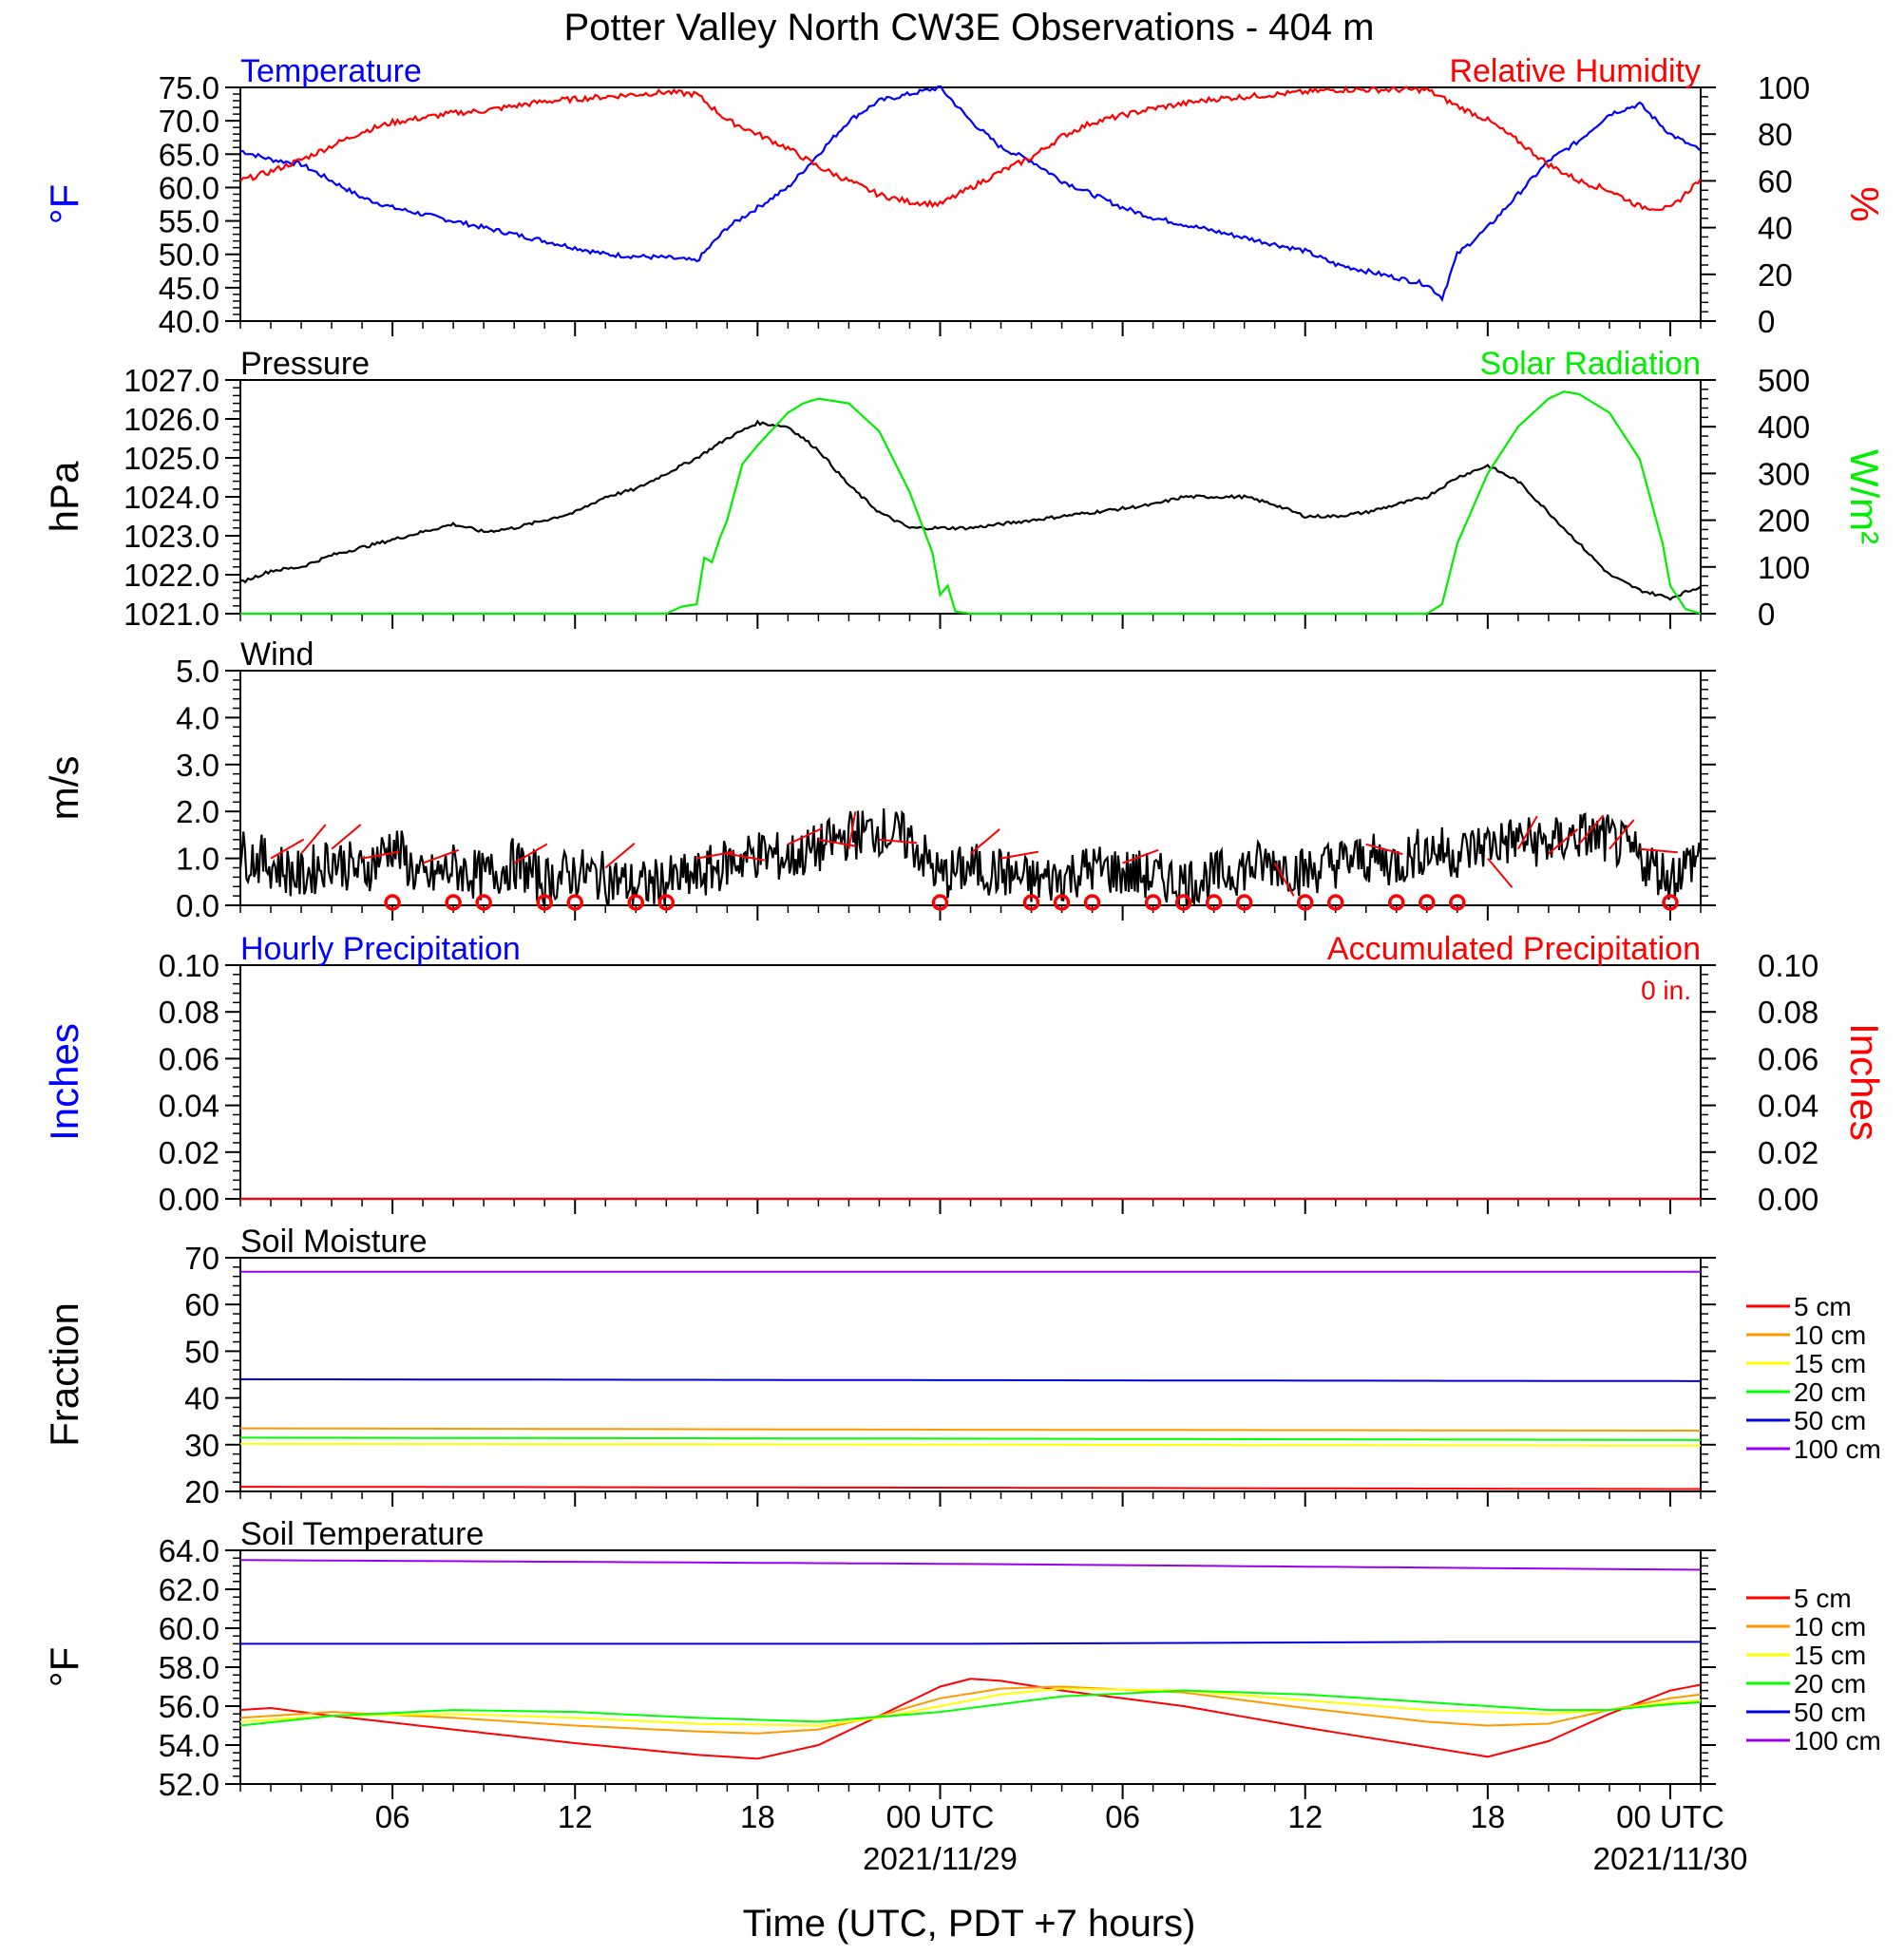 This screenshot has width=1904, height=1955. Describe the element at coordinates (189, 321) in the screenshot. I see `y-tick-label-left: 40.0` at that location.